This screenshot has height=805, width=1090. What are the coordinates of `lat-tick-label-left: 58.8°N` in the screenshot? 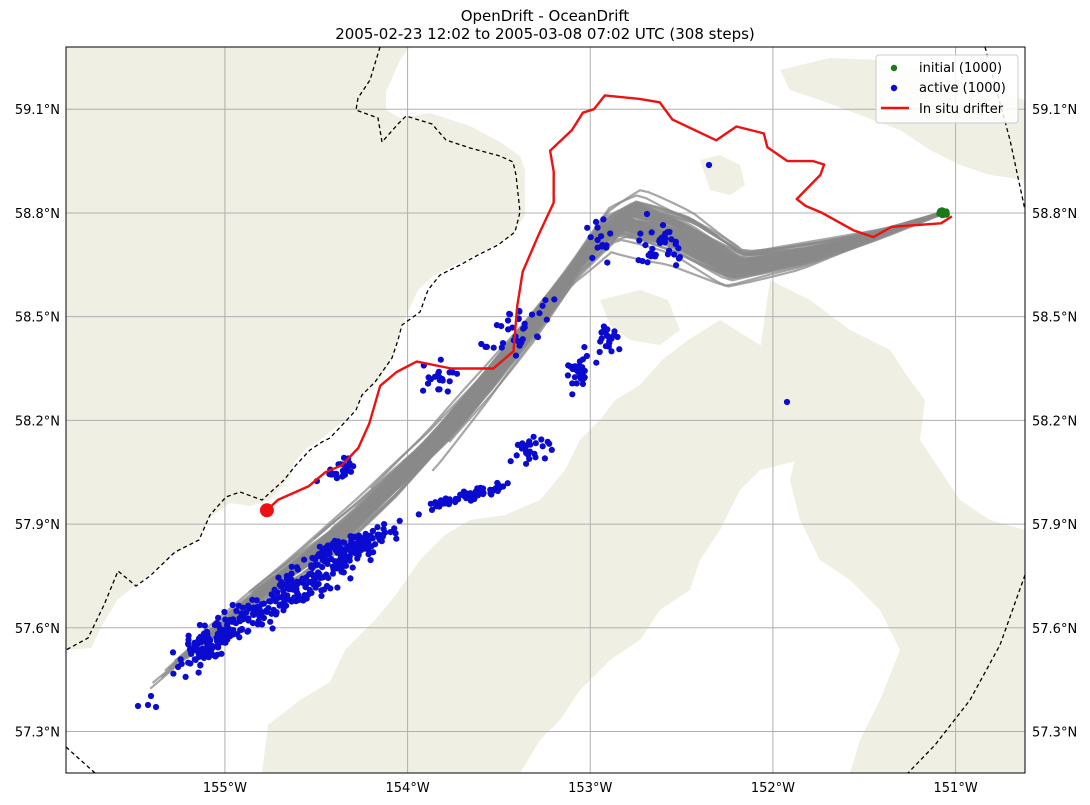 It's located at (37, 214).